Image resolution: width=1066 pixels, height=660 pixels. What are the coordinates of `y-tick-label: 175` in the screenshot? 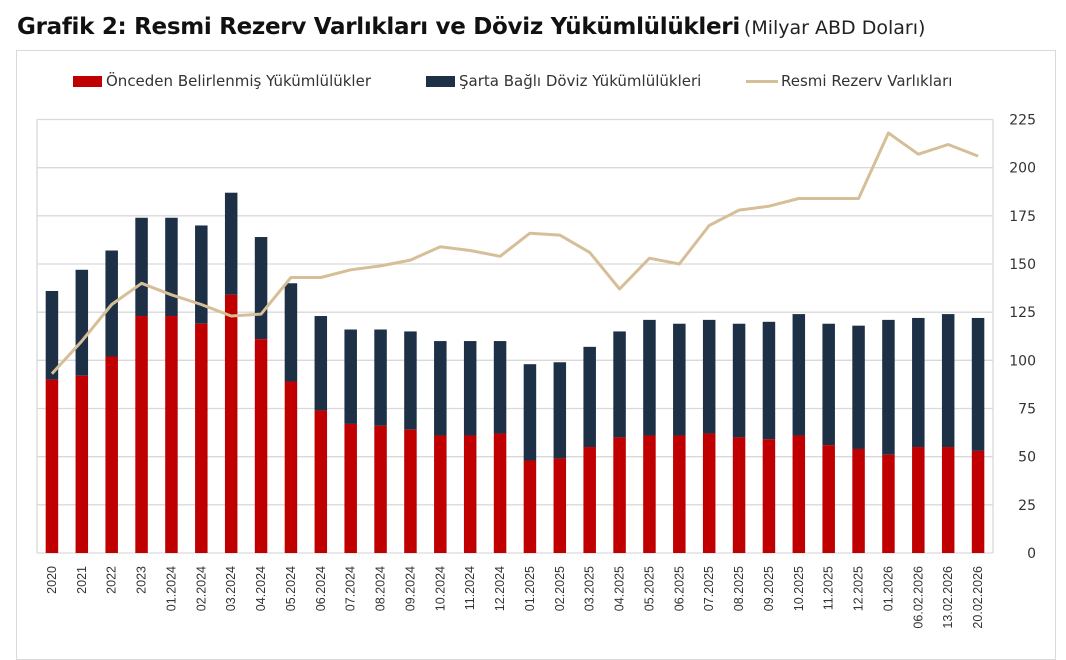 It's located at (1022, 217).